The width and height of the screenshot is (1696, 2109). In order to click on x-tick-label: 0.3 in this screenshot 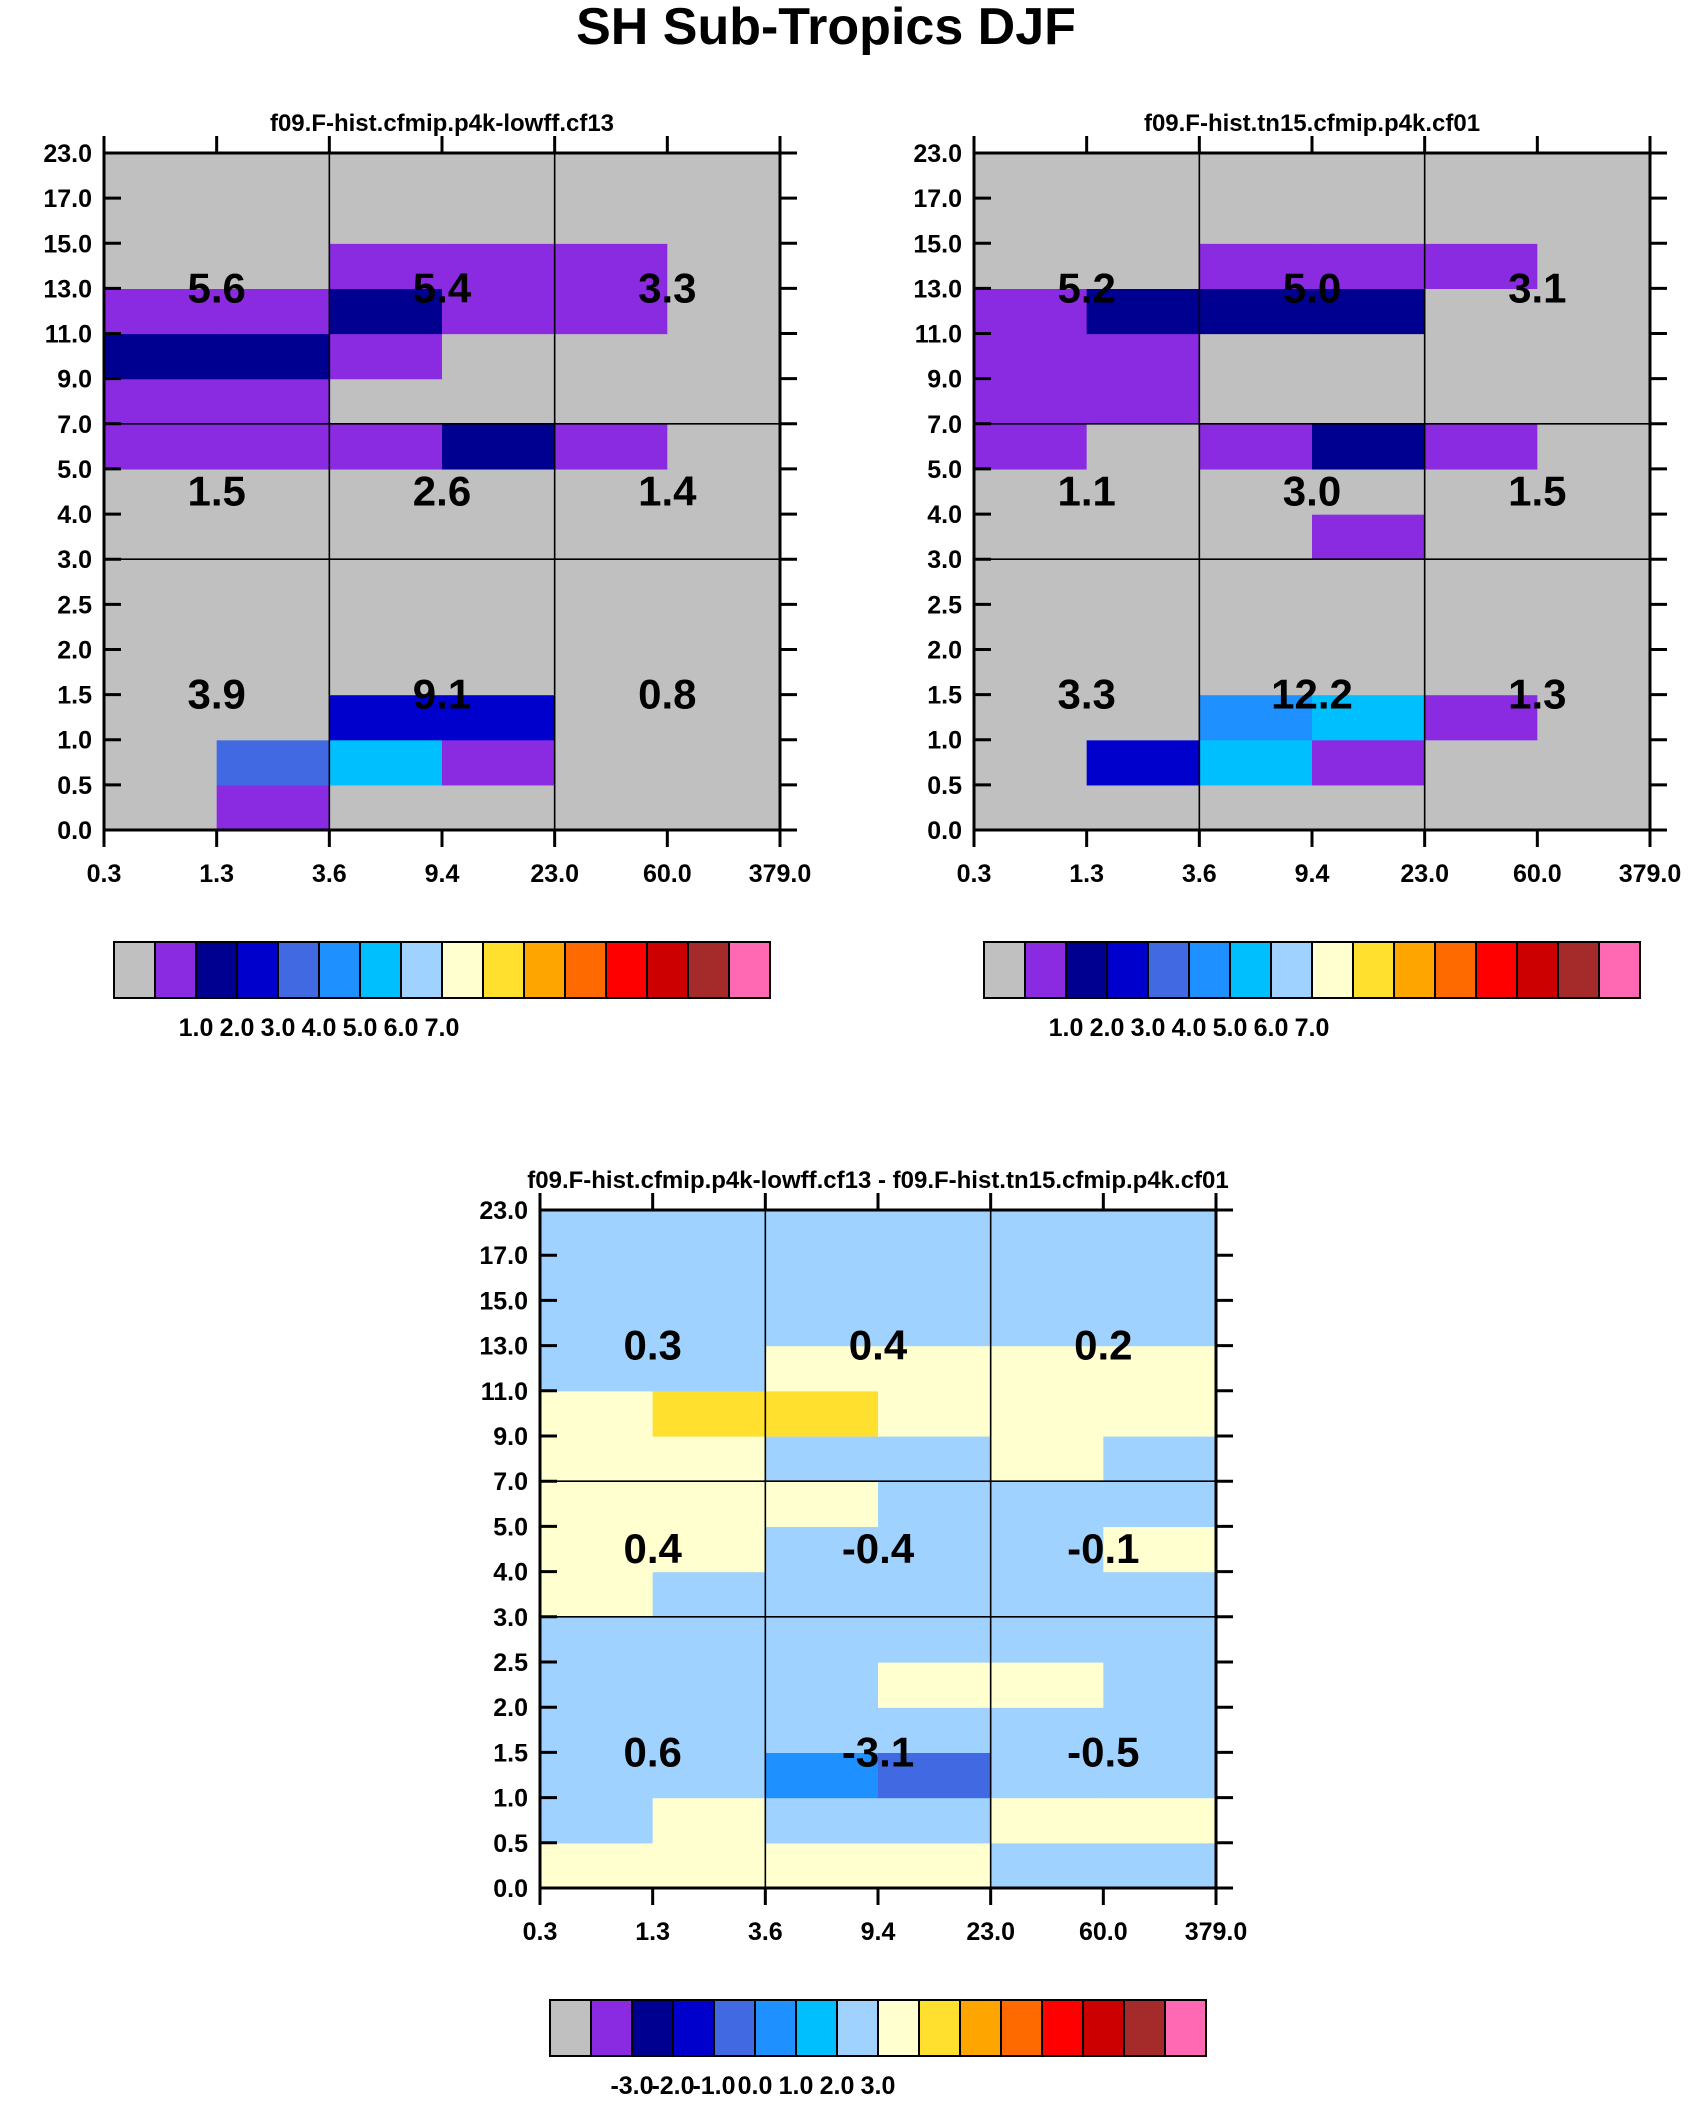, I will do `click(974, 874)`.